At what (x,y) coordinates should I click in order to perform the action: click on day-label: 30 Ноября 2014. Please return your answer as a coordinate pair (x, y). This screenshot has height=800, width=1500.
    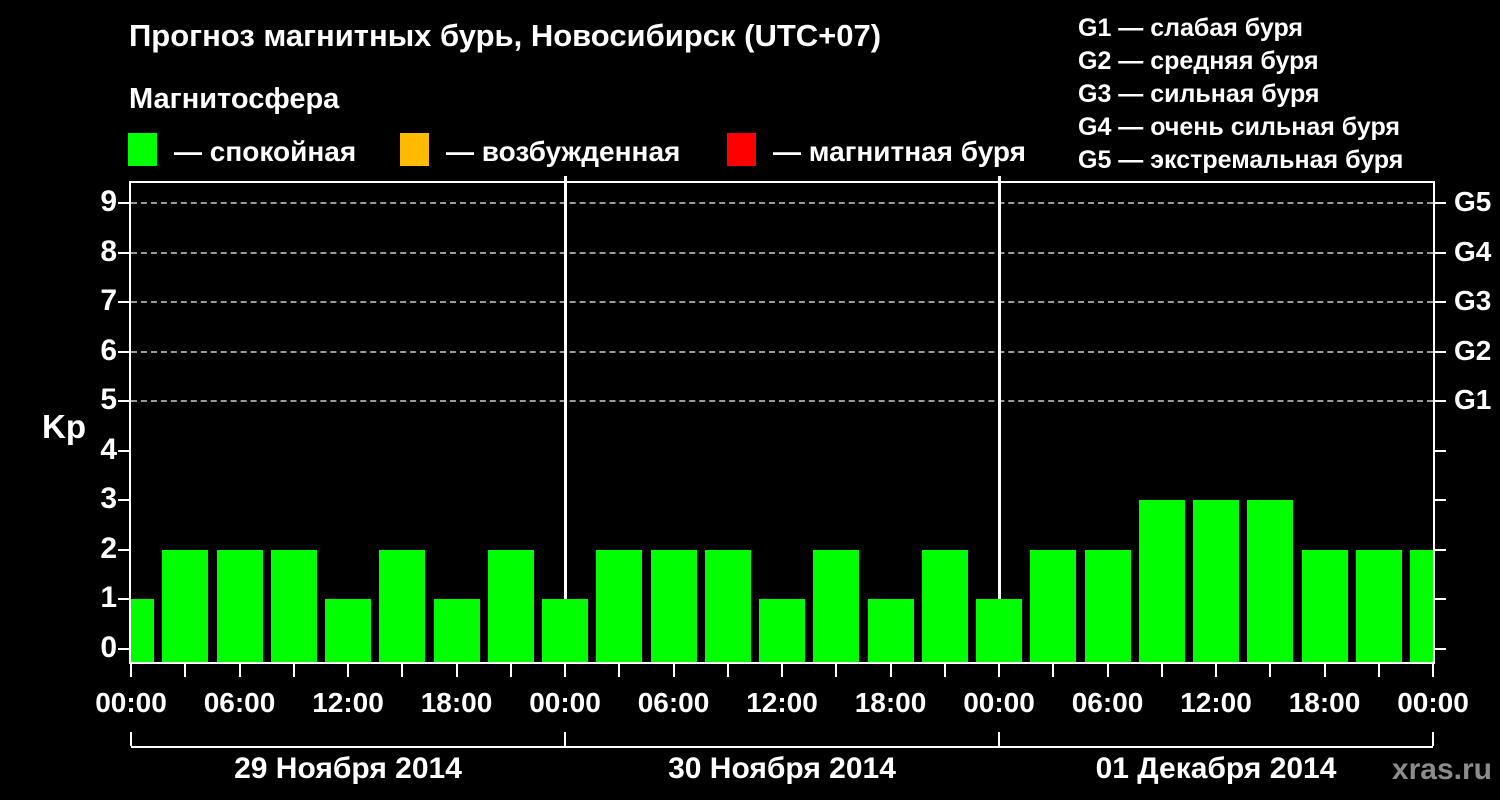
    Looking at the image, I should click on (782, 768).